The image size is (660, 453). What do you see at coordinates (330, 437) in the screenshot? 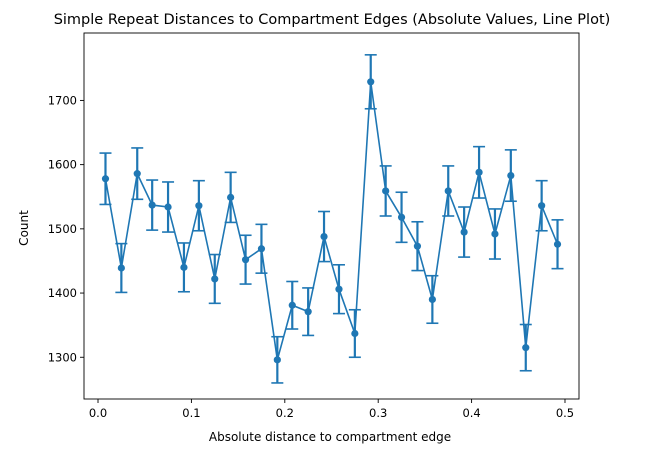
I see `x-axis-label: Absolute distance to compartment edge` at bounding box center [330, 437].